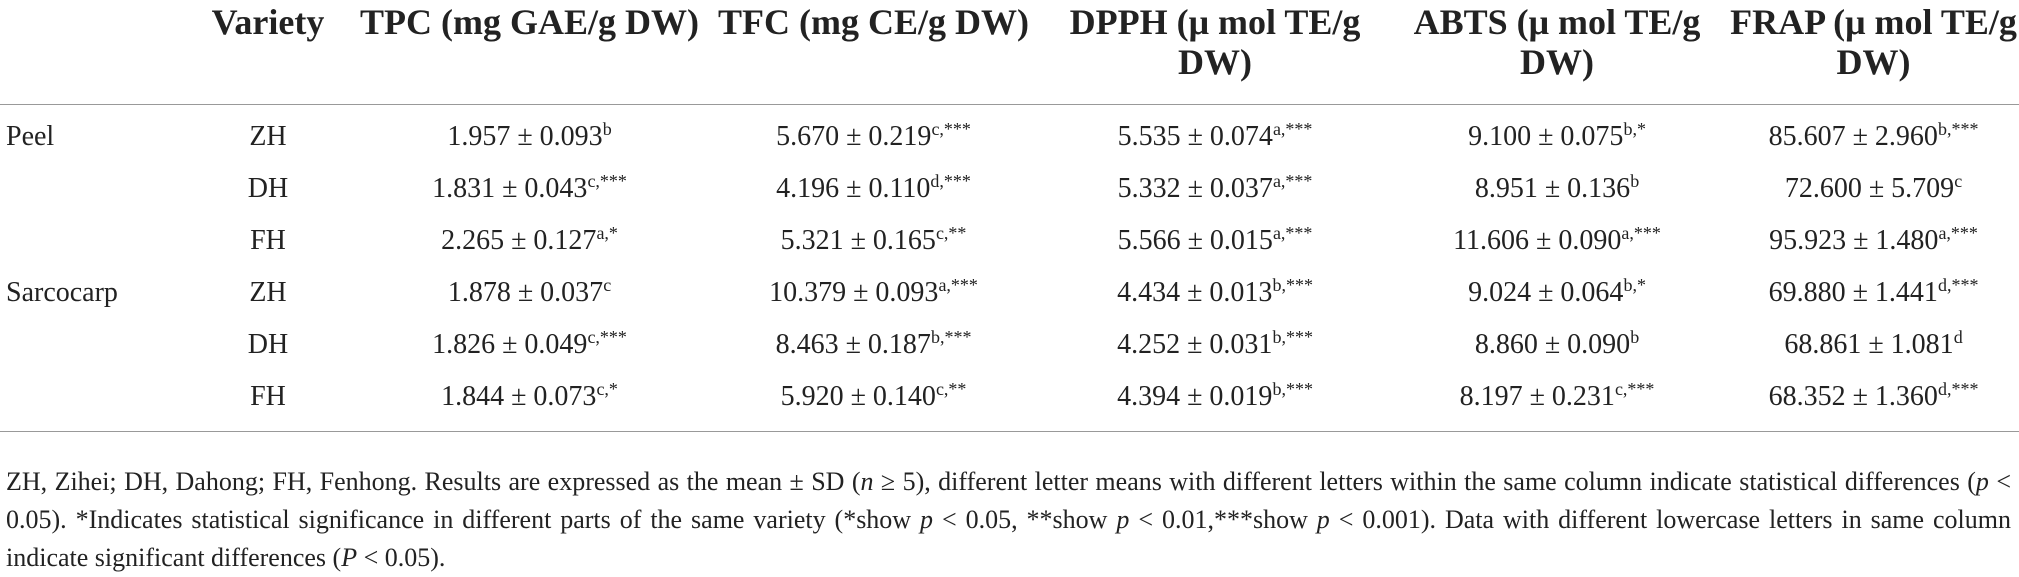  I want to click on value-cell: 11.606 ± 0.090a,***, so click(1557, 241).